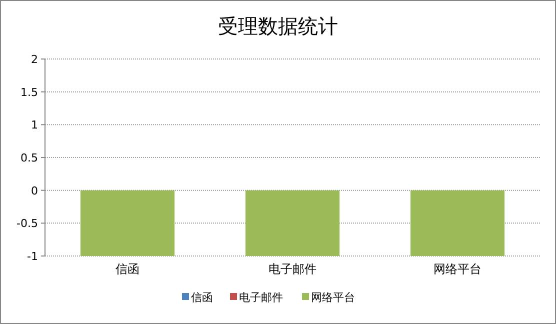 The width and height of the screenshot is (556, 324). Describe the element at coordinates (458, 269) in the screenshot. I see `x-tick-label: 网络平台` at that location.